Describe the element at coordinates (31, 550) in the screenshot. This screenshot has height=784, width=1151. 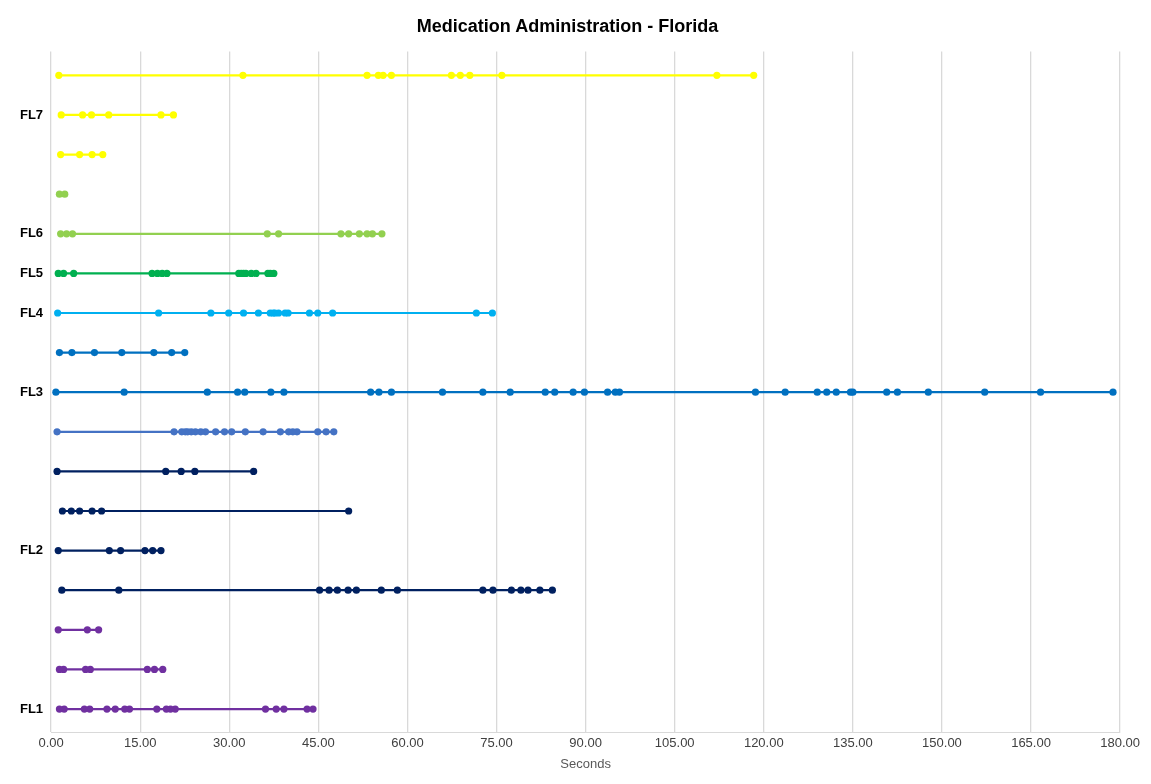
I see `y-tick-label: FL2` at that location.